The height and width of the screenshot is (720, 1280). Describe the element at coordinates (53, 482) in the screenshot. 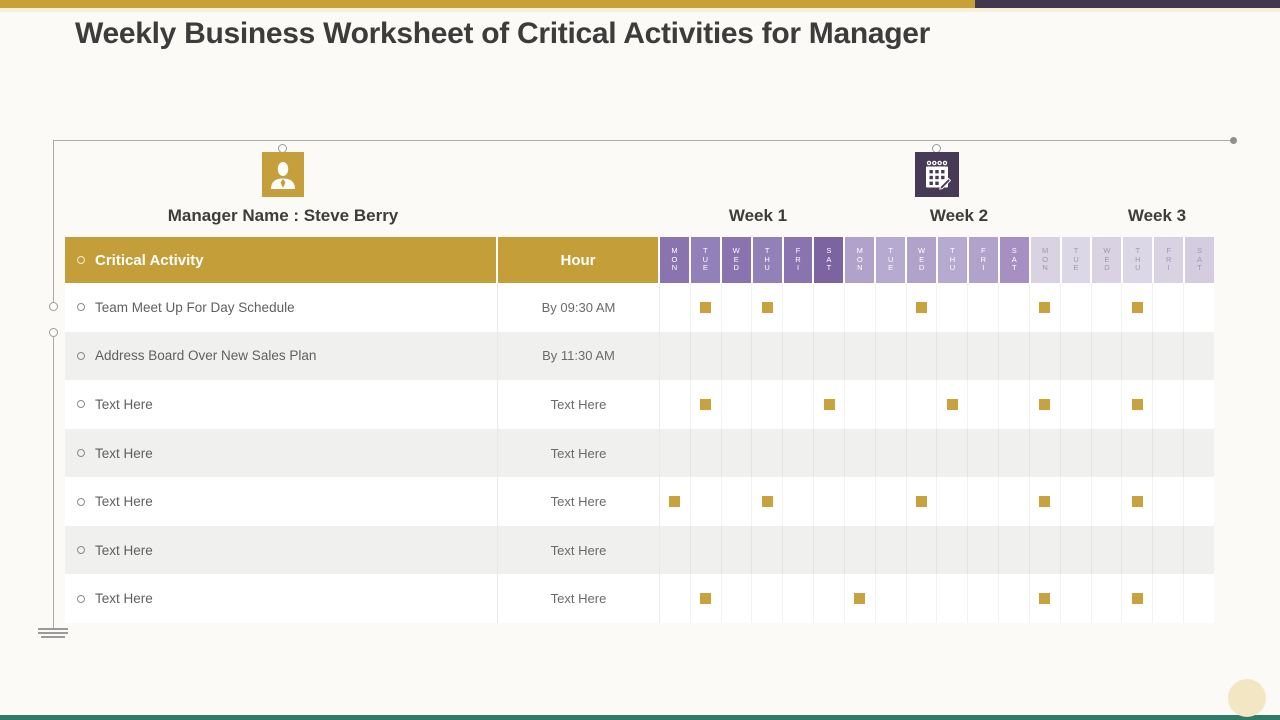

I see `frame-left-line-lower` at that location.